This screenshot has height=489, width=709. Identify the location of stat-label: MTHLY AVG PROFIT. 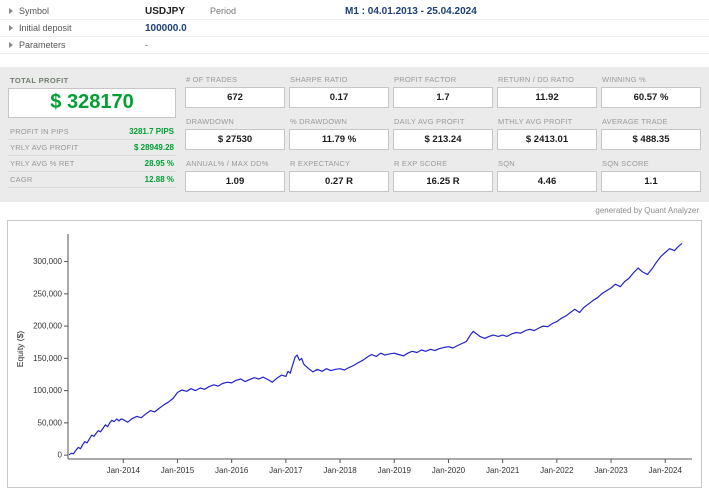
(535, 121).